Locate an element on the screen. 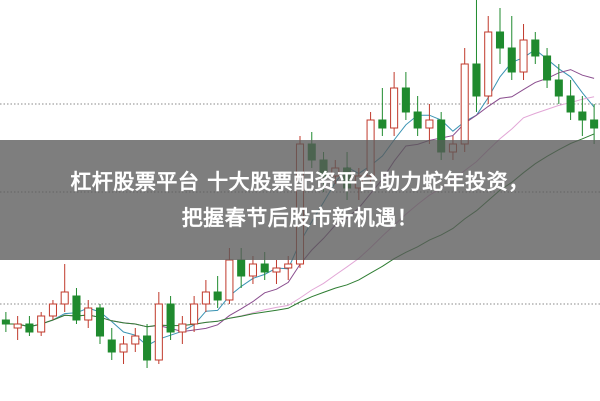  headline-line-2: 把握春节后股市新机遇！ is located at coordinates (300, 218).